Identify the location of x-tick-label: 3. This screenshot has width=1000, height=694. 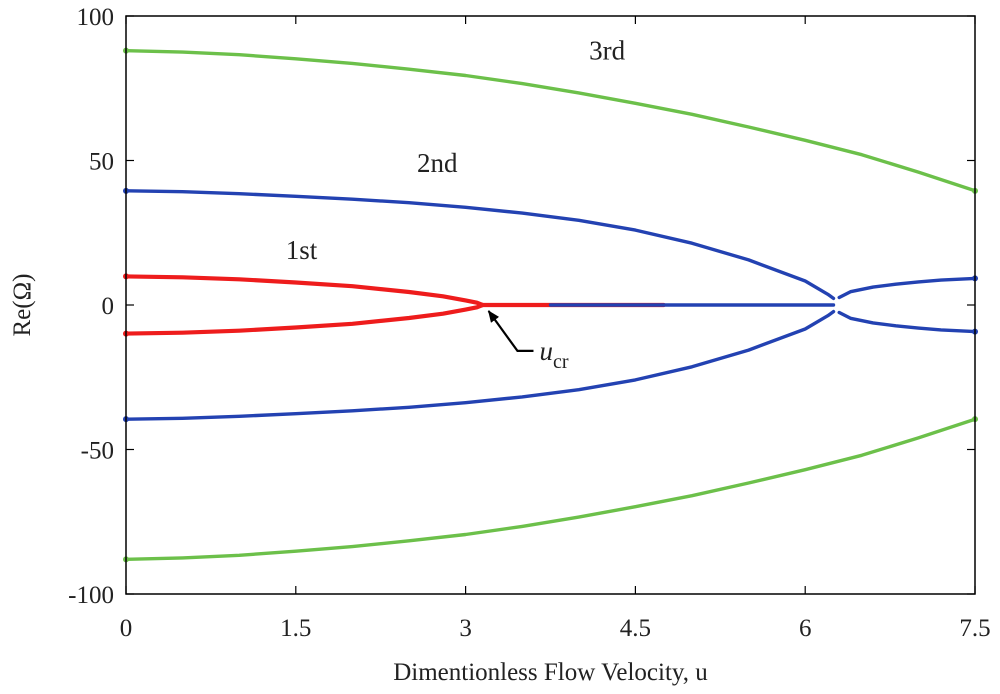
(465, 628).